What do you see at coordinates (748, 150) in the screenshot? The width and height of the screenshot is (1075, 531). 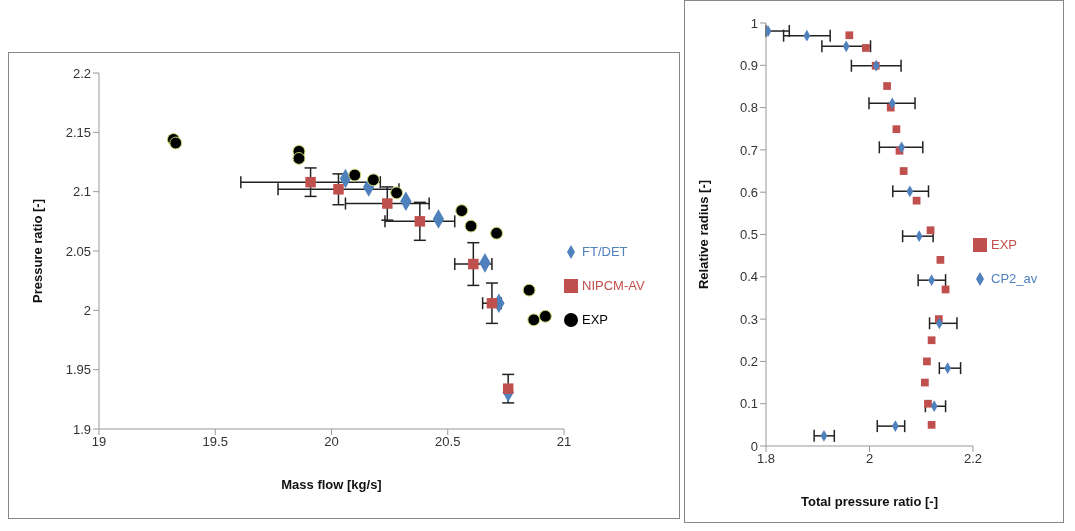 I see `y-tick-label: 0.7` at bounding box center [748, 150].